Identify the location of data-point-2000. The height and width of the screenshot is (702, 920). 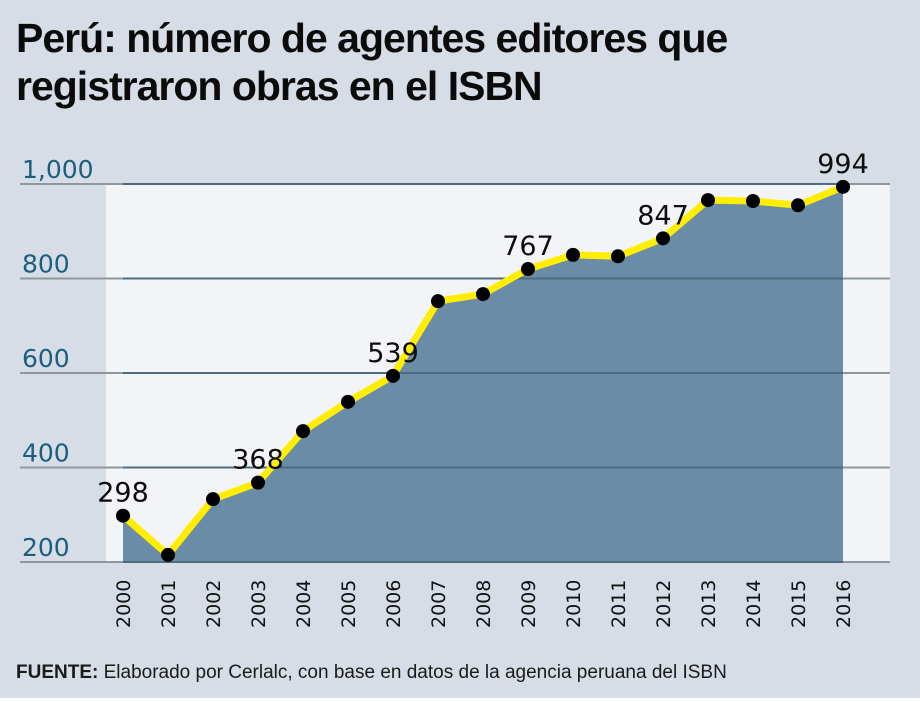
(123, 515).